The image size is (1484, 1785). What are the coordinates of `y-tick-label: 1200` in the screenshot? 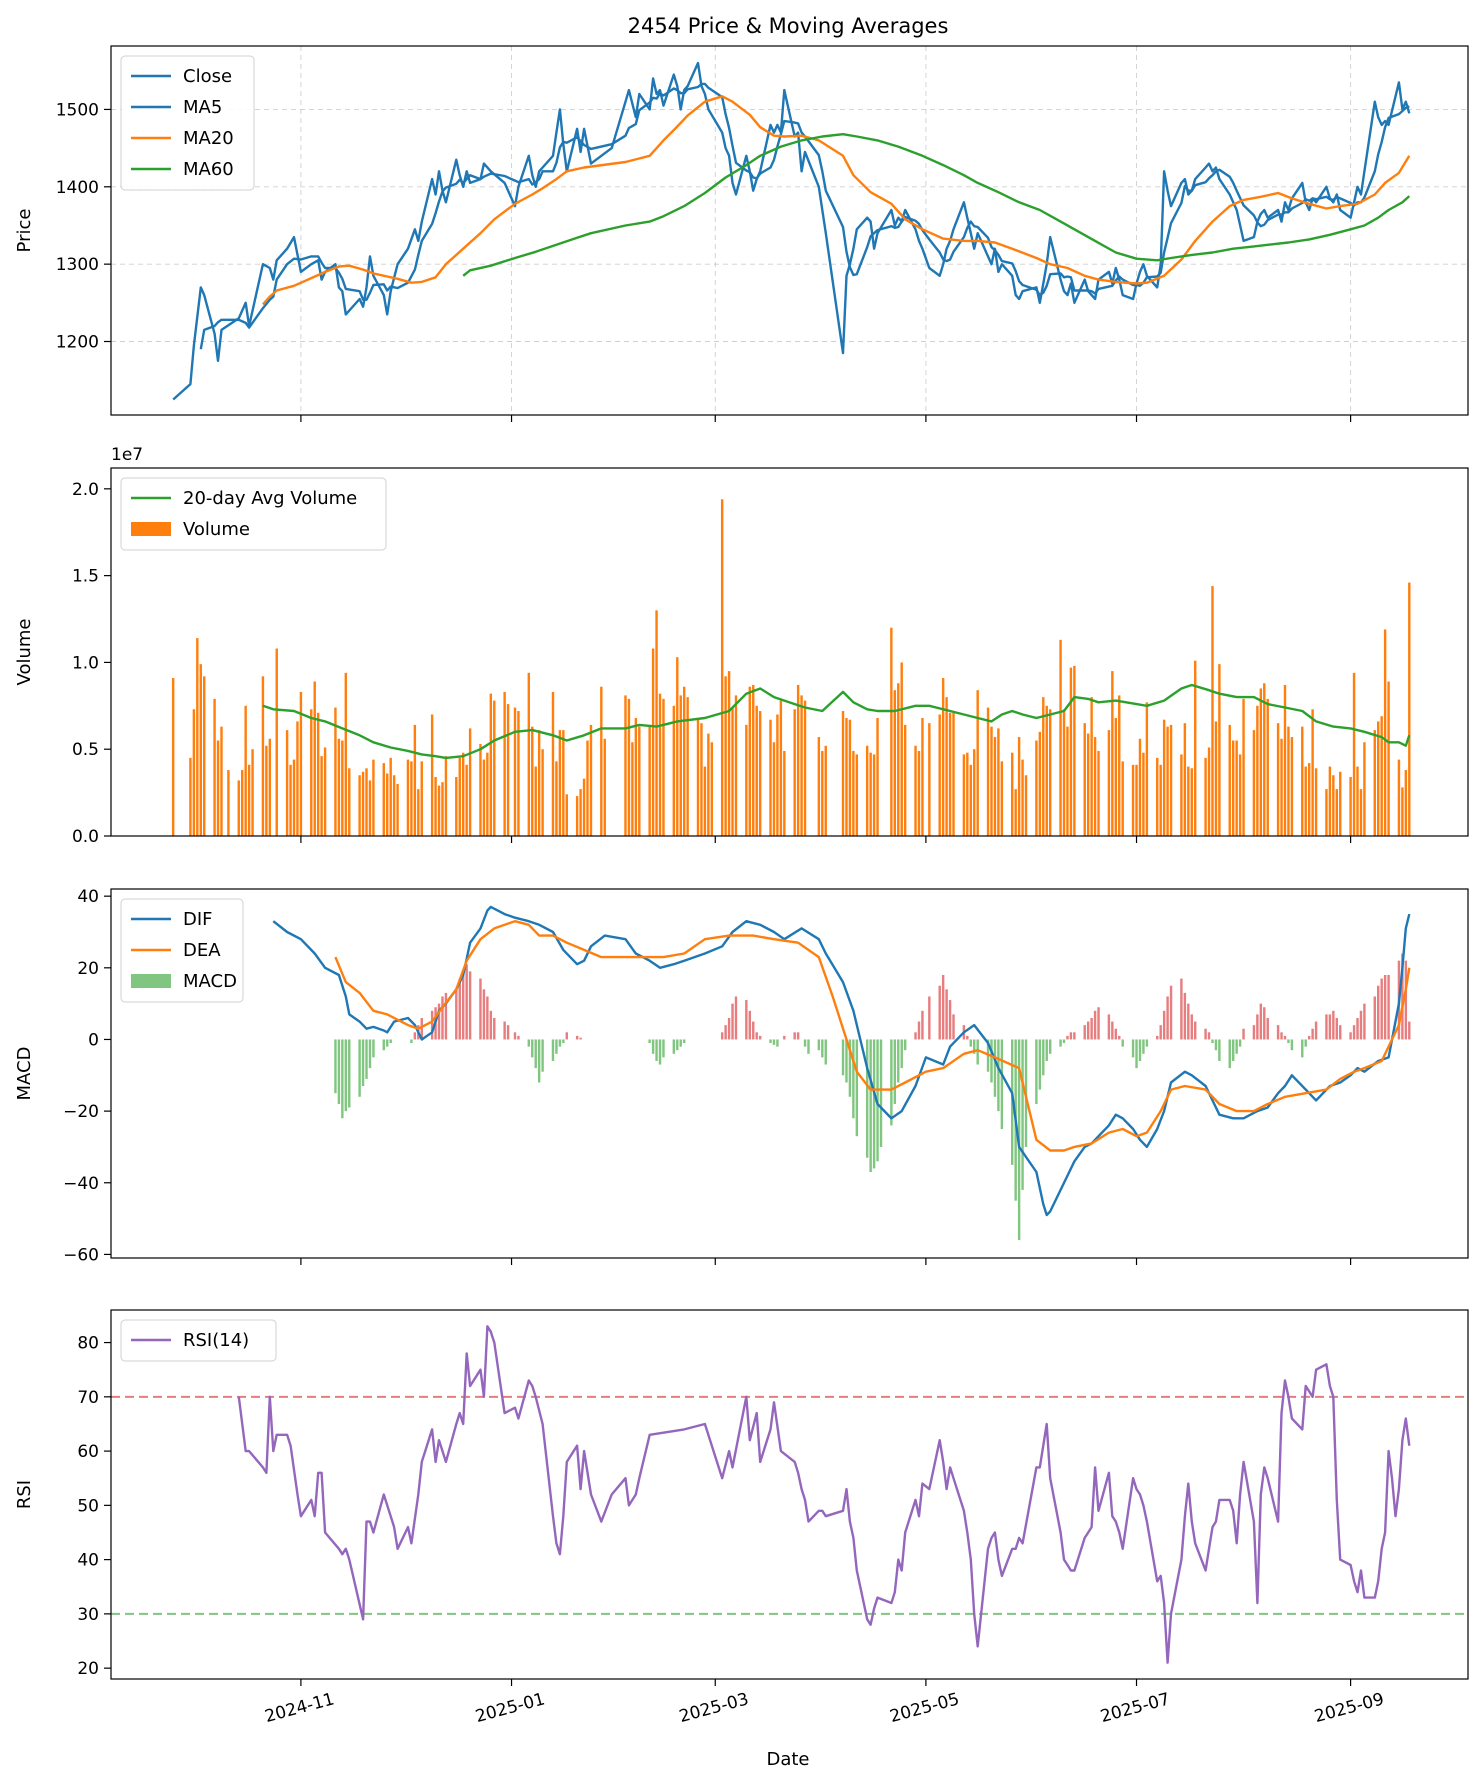 It's located at (77, 343).